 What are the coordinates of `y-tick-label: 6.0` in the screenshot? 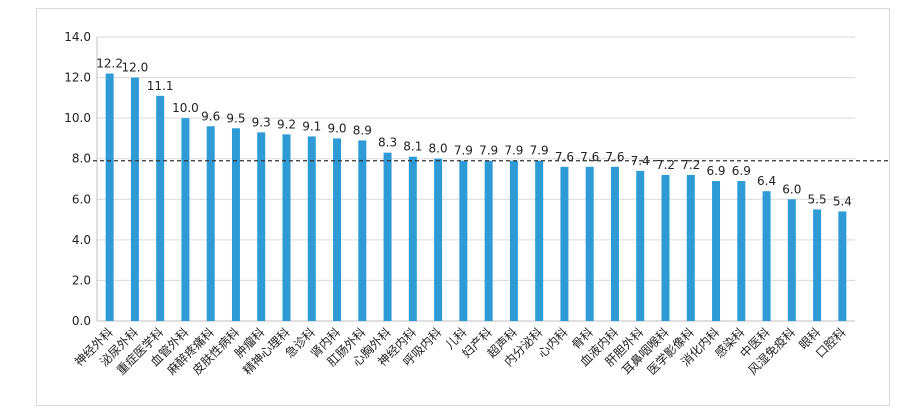 It's located at (81, 199).